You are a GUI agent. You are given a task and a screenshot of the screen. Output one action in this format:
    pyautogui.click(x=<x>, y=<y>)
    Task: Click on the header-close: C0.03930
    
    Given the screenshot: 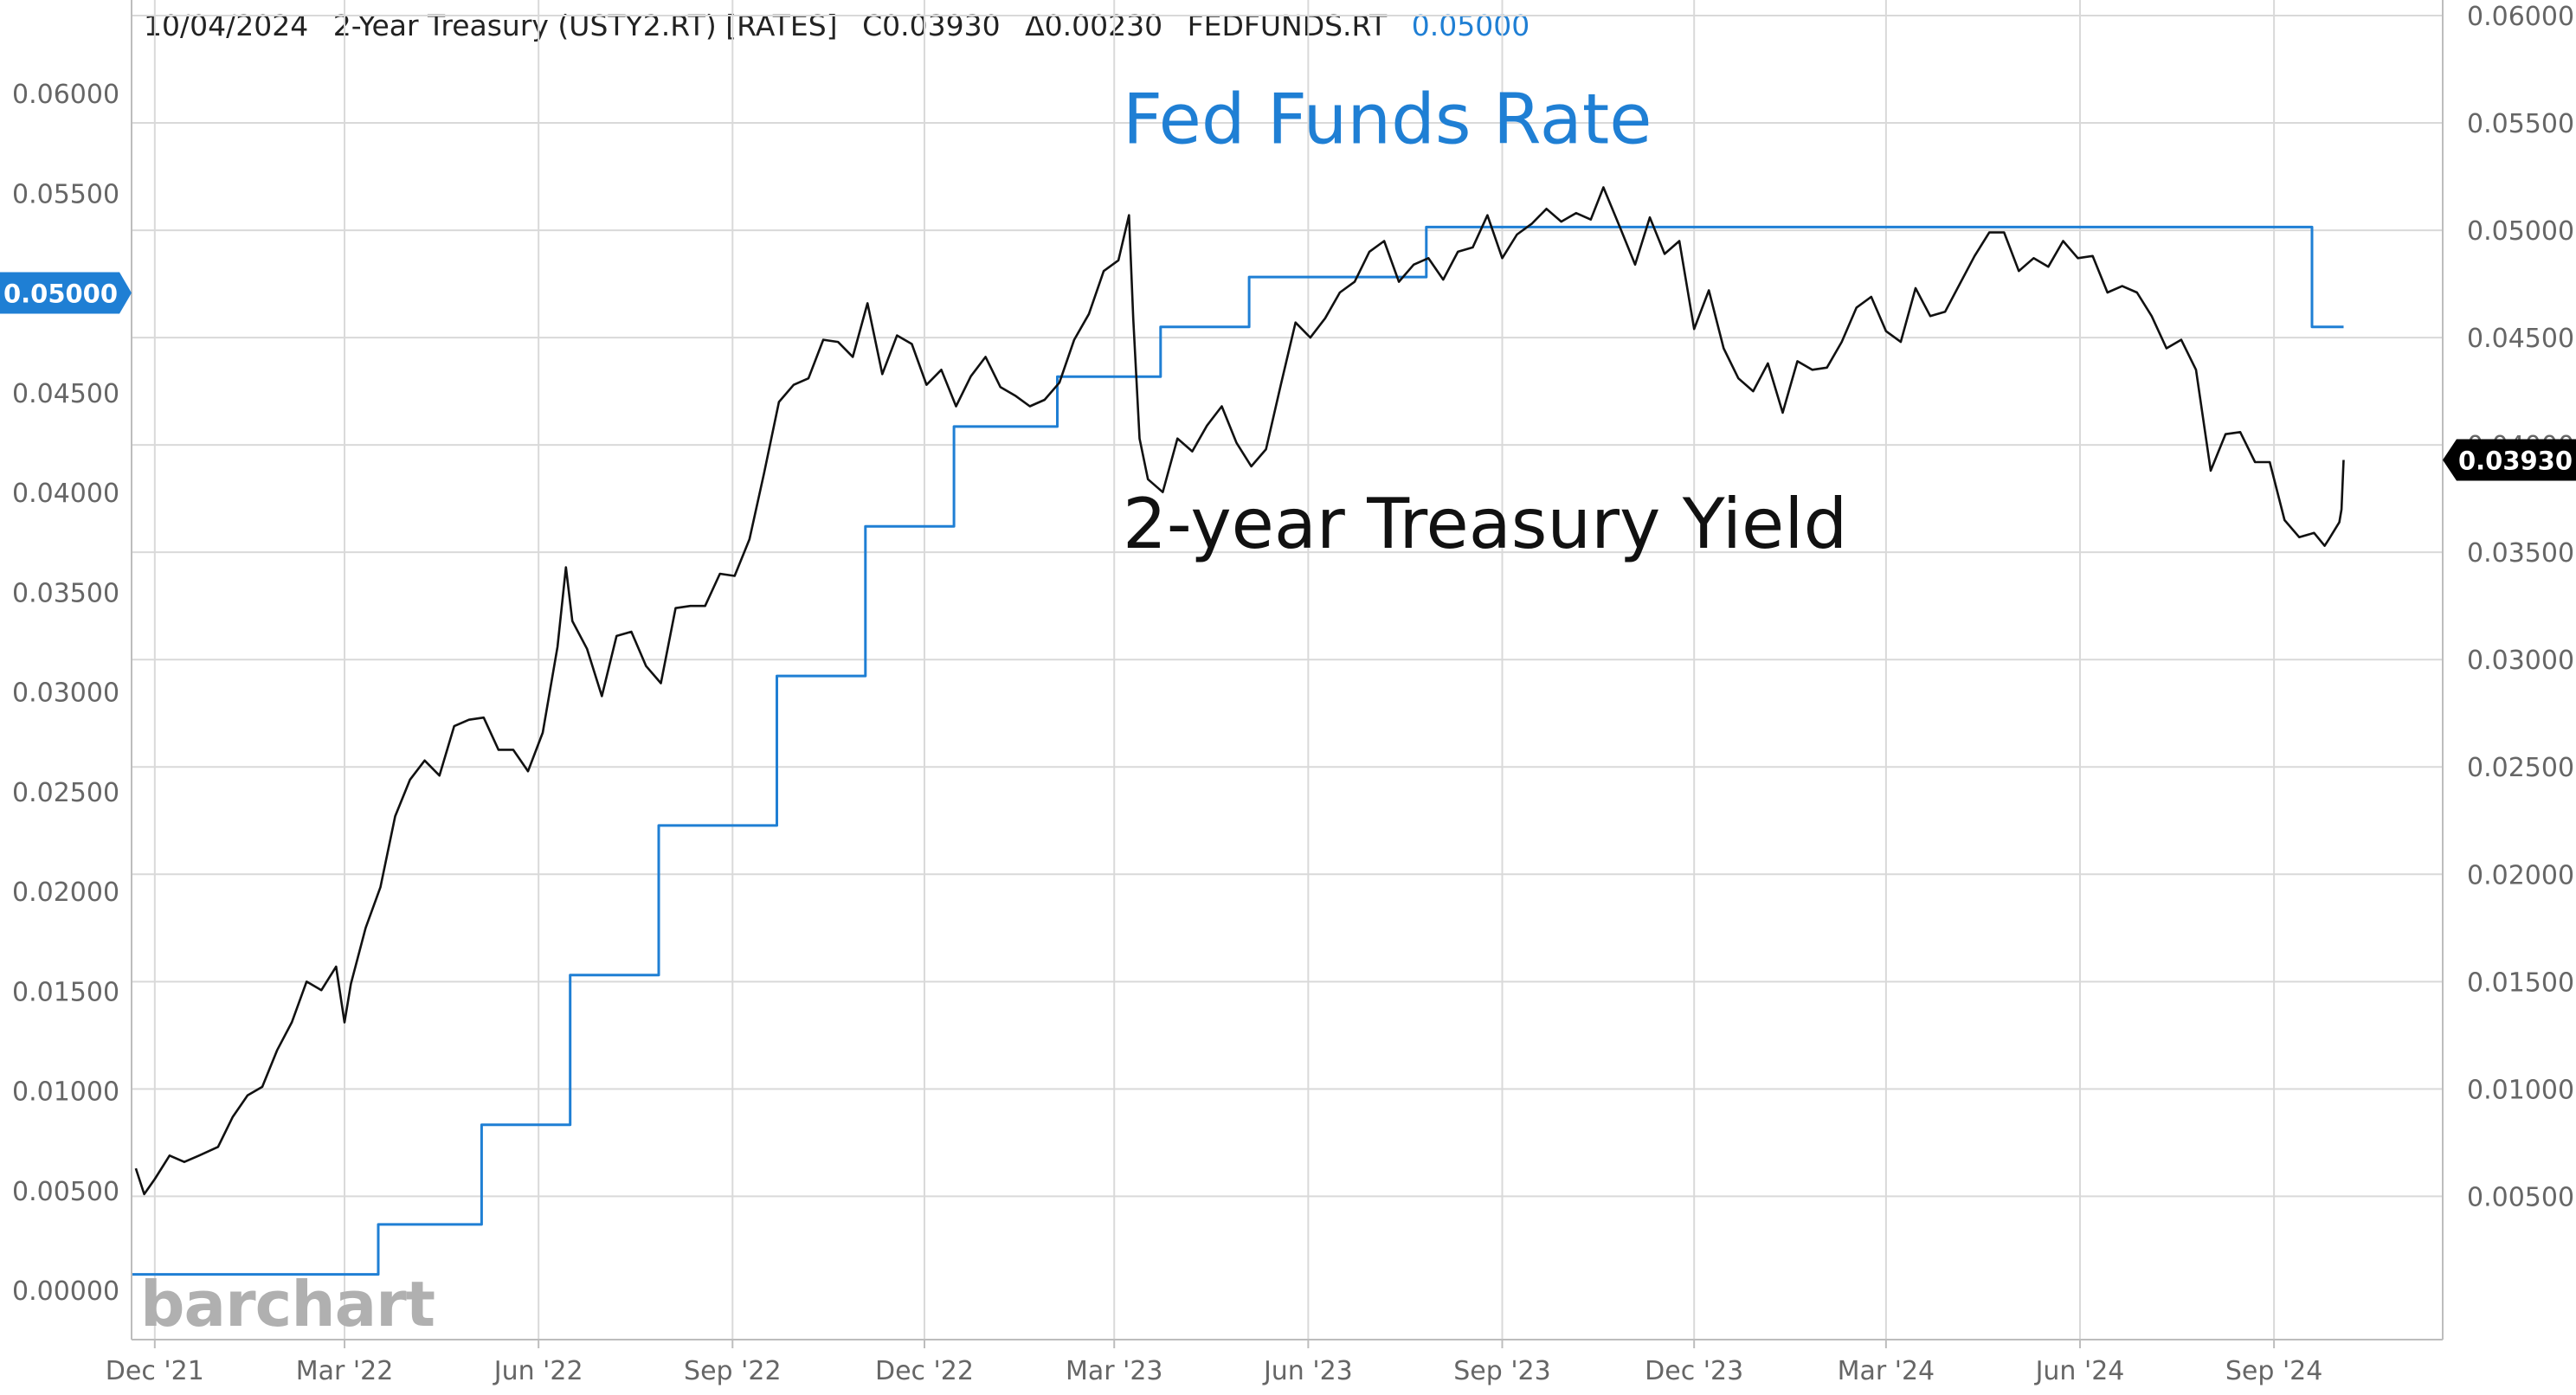 What is the action you would take?
    pyautogui.click(x=931, y=25)
    